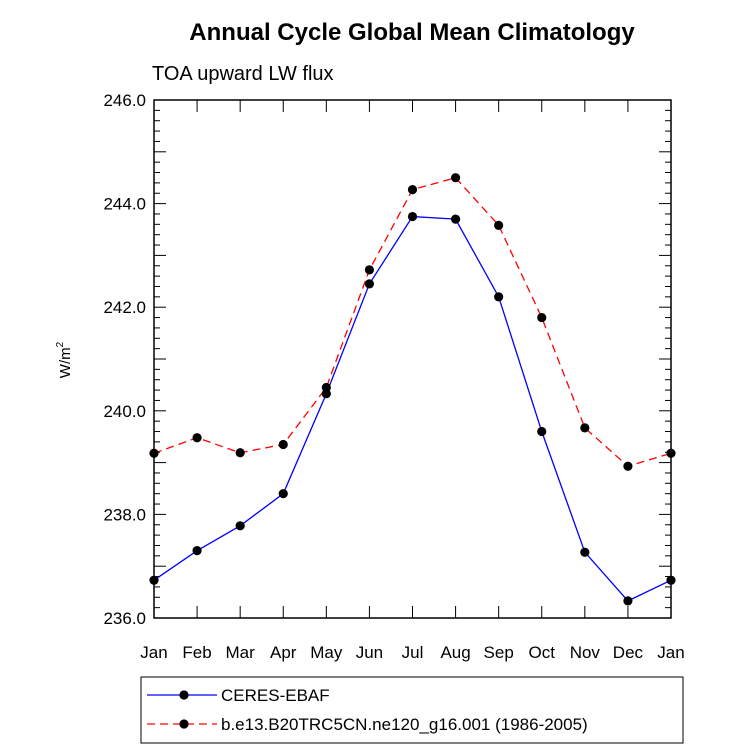 The height and width of the screenshot is (752, 733). Describe the element at coordinates (283, 652) in the screenshot. I see `x-tick-label: Apr` at that location.